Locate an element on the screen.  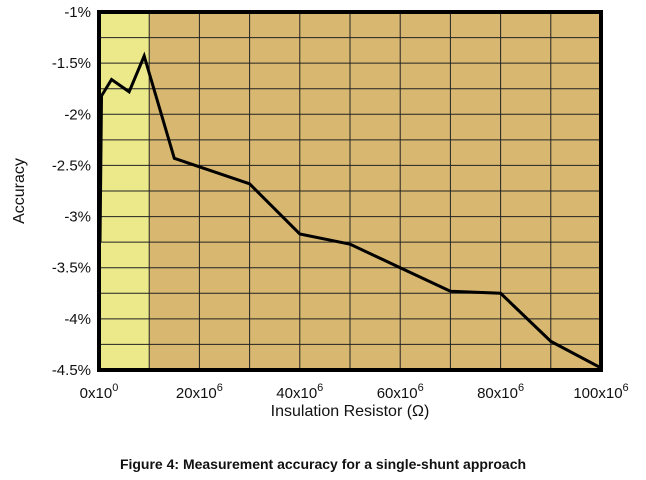
x-tick-label: 60x106 is located at coordinates (400, 392).